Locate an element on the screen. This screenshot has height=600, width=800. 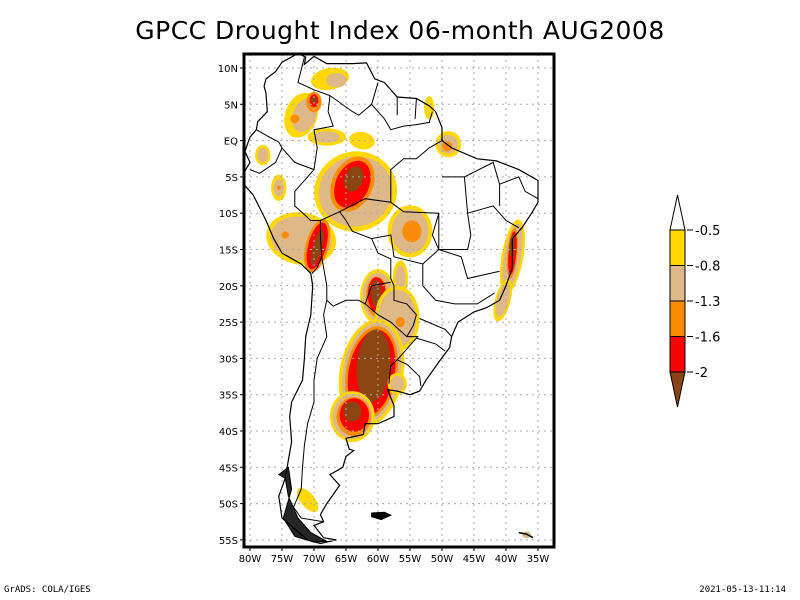
y-tick-label: 30S is located at coordinates (228, 359).